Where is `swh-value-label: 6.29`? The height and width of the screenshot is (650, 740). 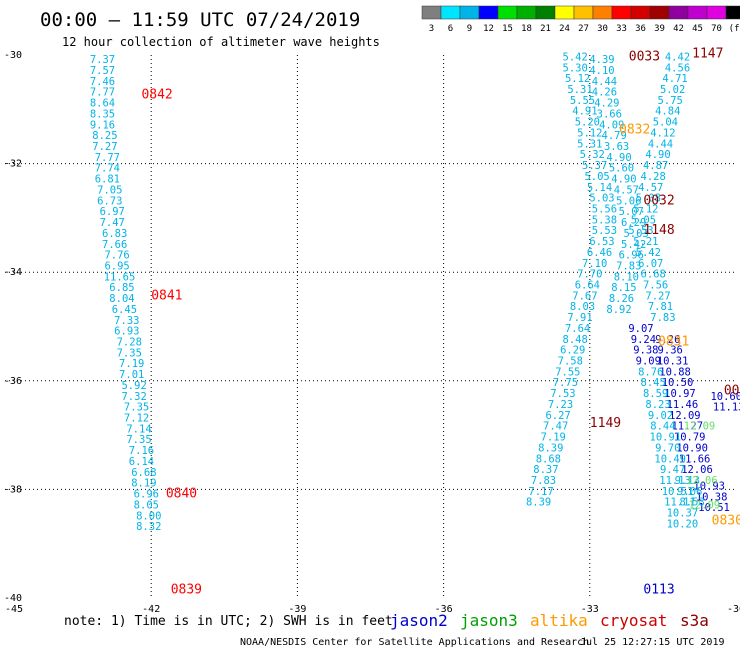
swh-value-label: 6.29 is located at coordinates (633, 223).